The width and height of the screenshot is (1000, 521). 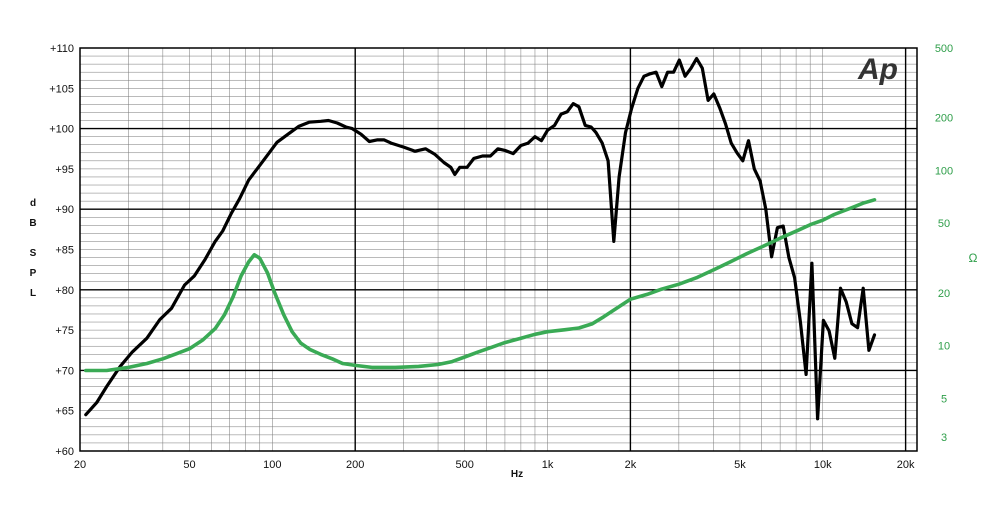 What do you see at coordinates (33, 293) in the screenshot?
I see `y-axis-label-letter: L` at bounding box center [33, 293].